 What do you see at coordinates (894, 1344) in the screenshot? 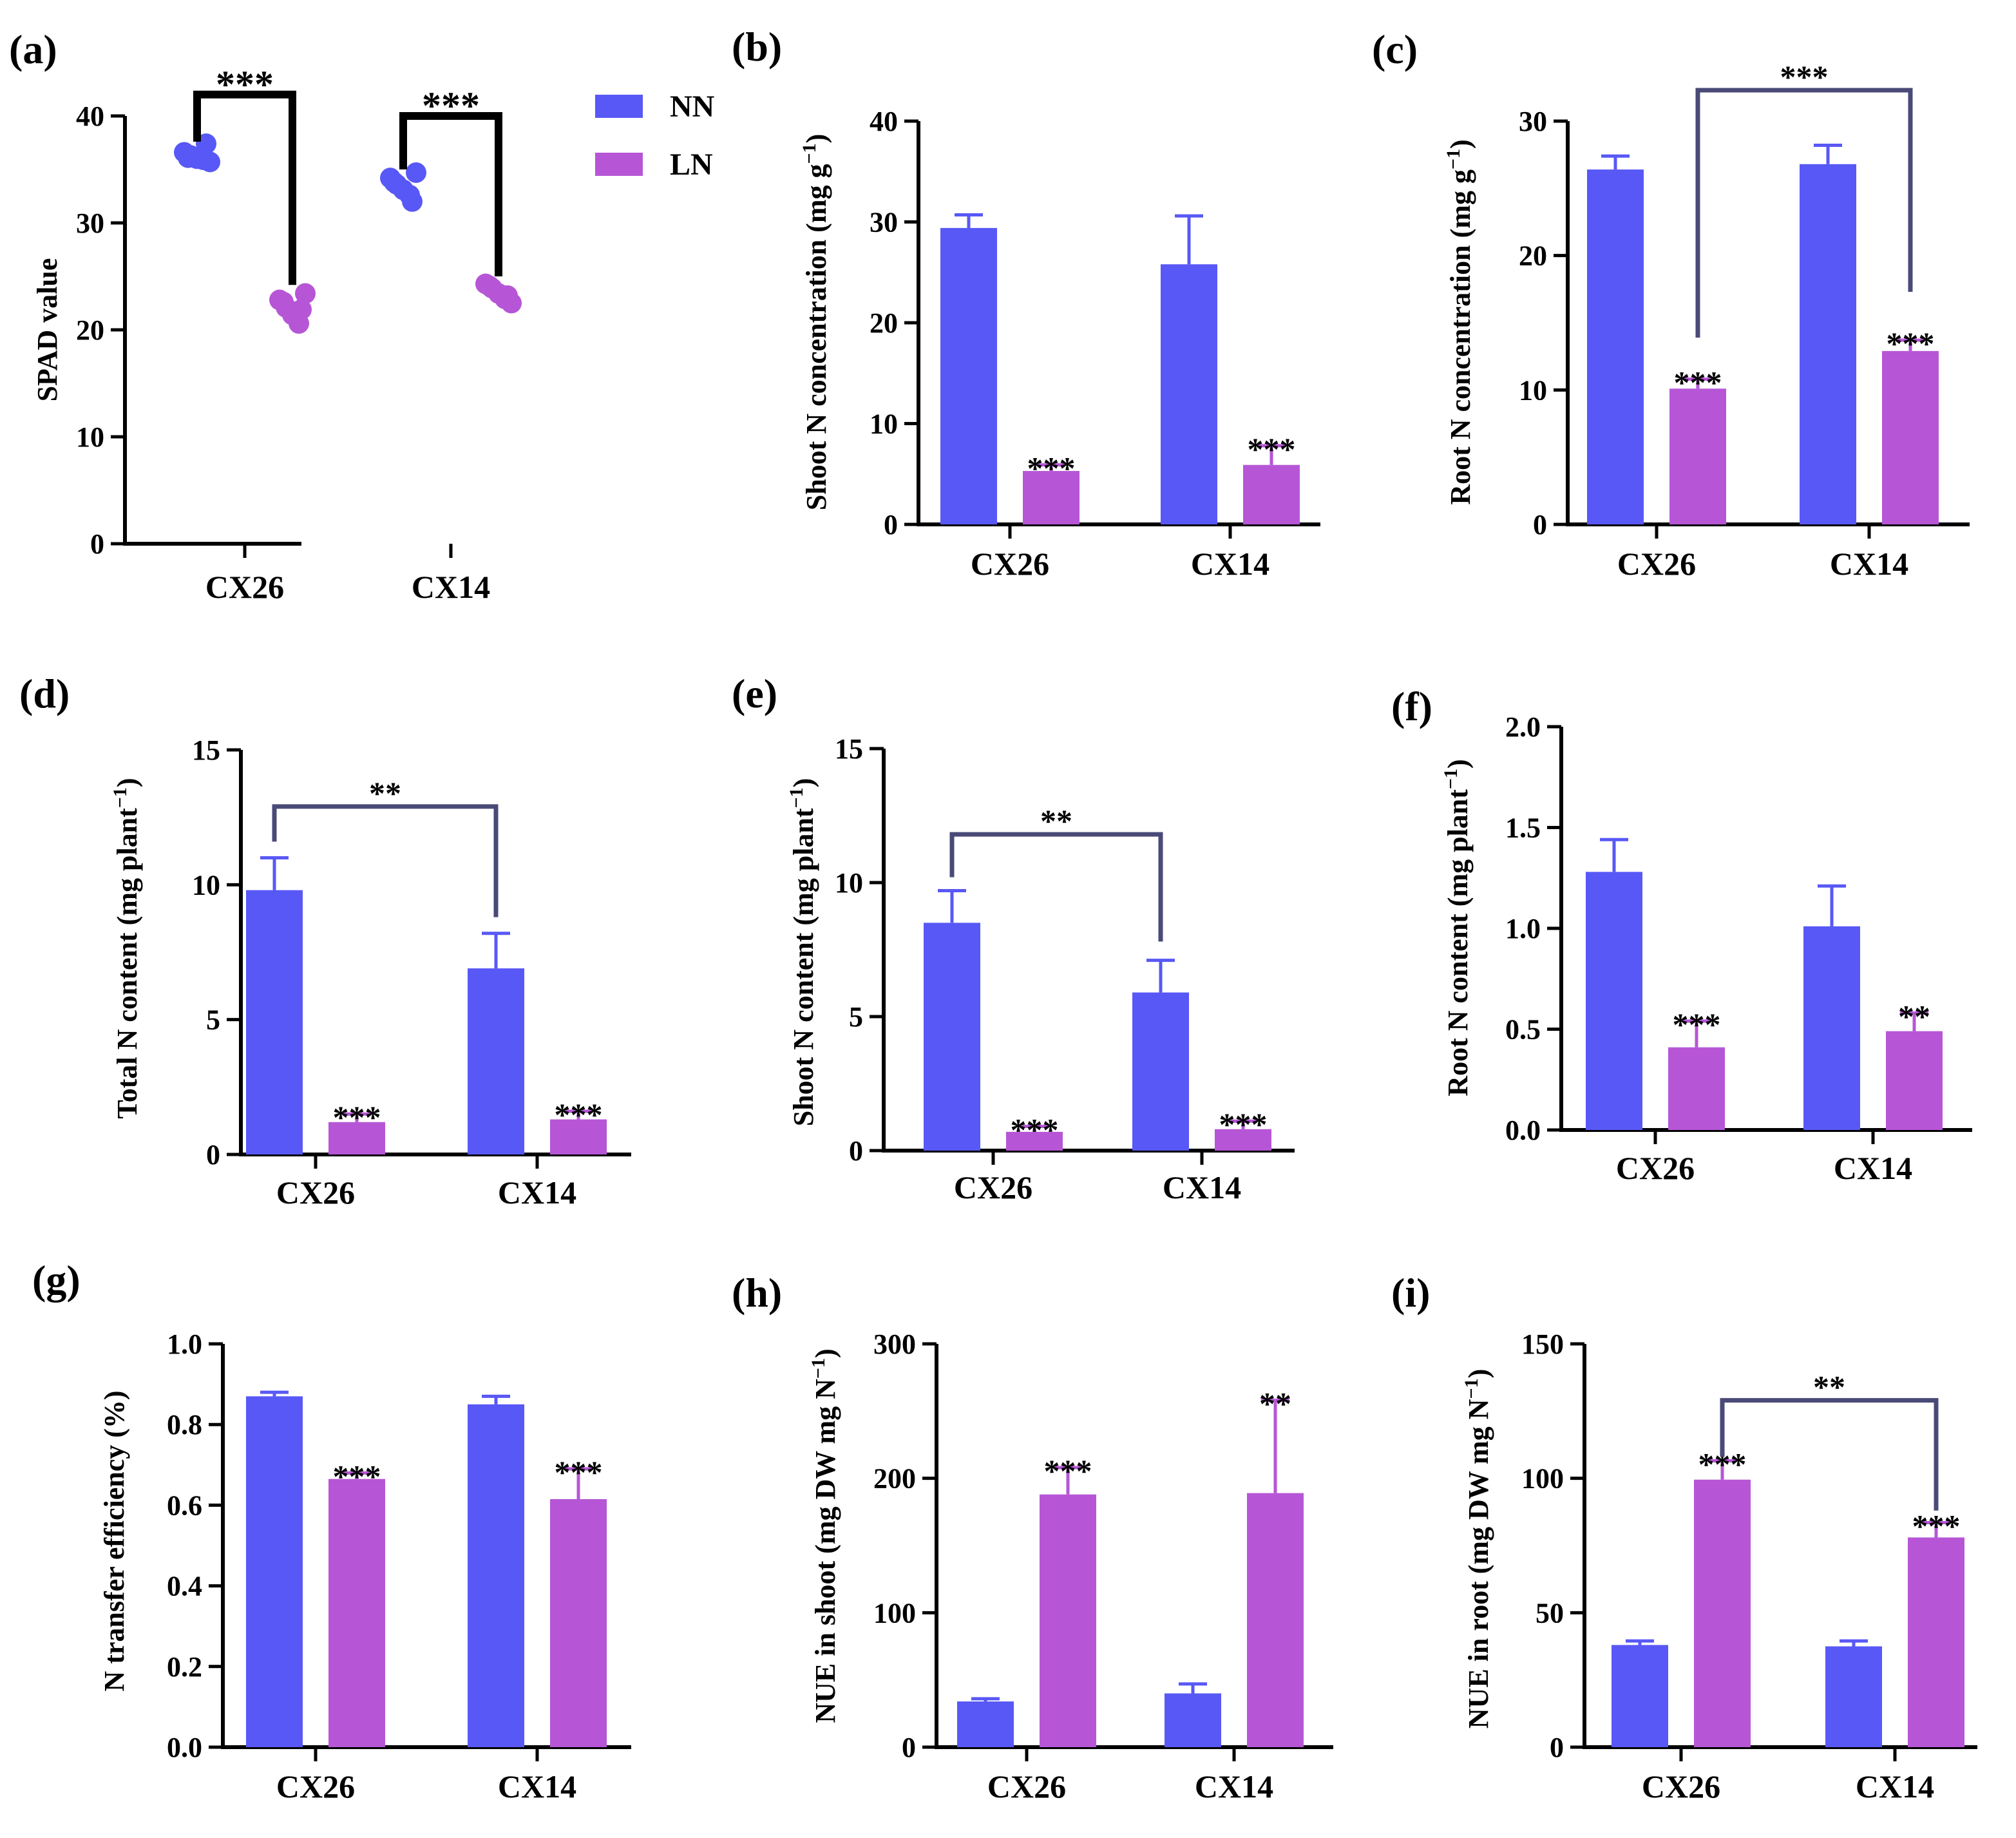
I see `y-tick-label: 300` at bounding box center [894, 1344].